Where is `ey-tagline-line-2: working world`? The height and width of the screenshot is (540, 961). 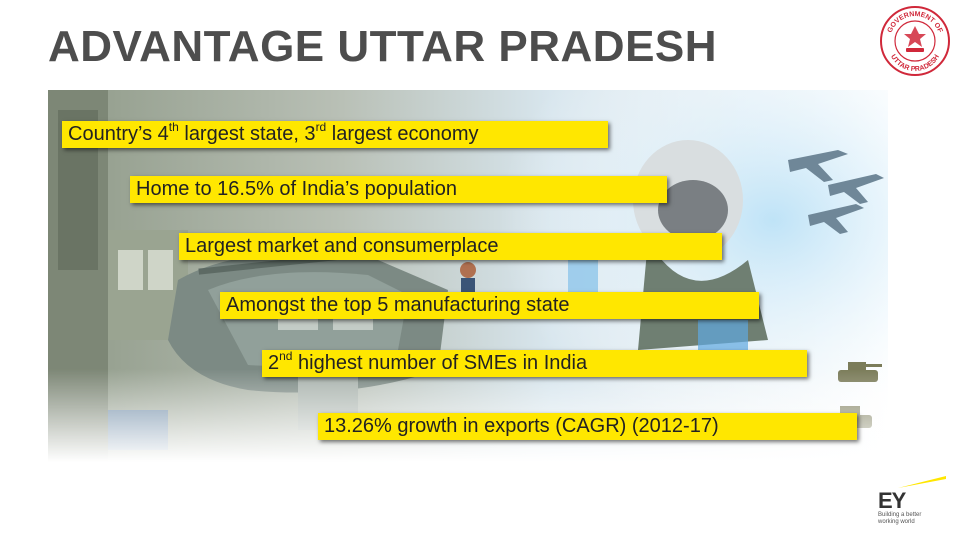 ey-tagline-line-2: working world is located at coordinates (896, 522).